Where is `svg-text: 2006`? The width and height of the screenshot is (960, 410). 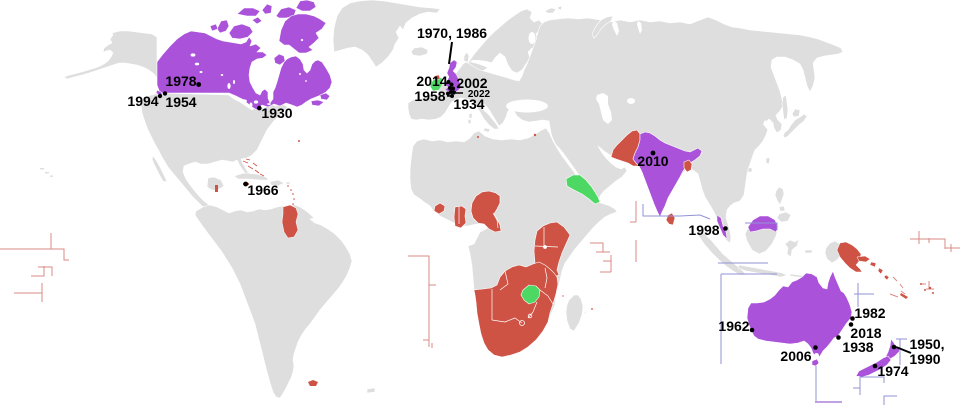
svg-text: 2006 is located at coordinates (795, 356).